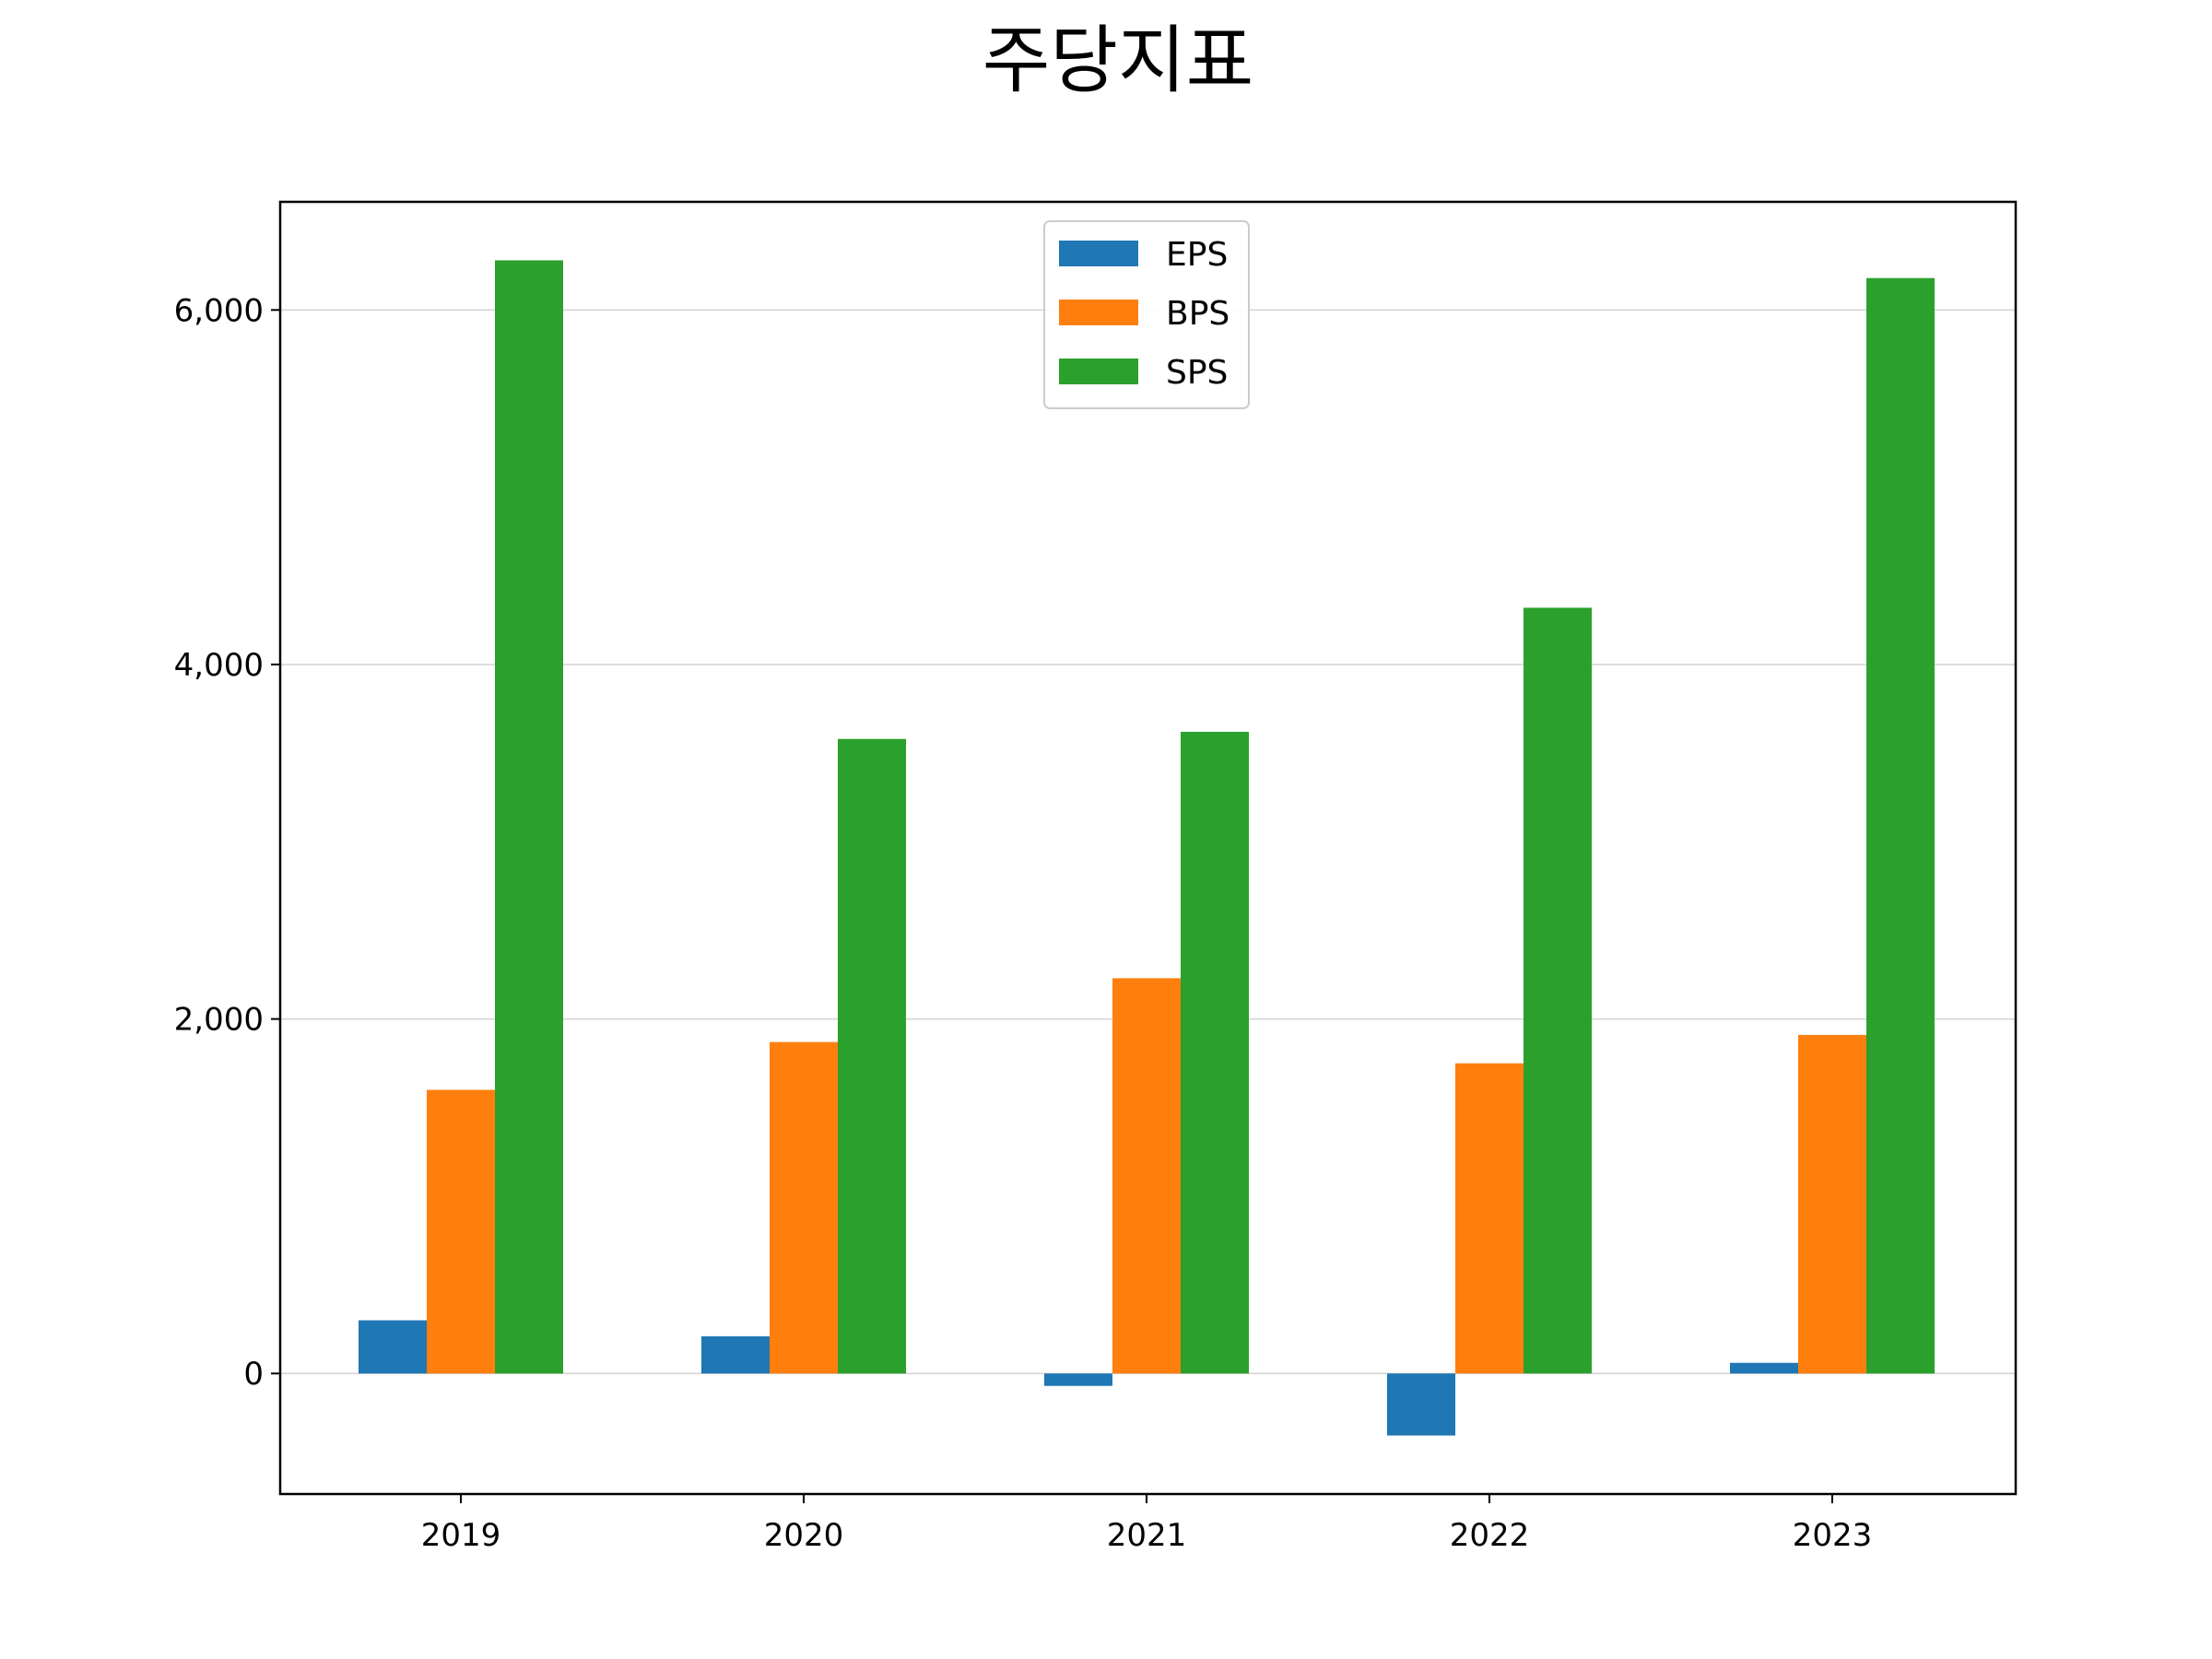 The height and width of the screenshot is (1659, 2212). Describe the element at coordinates (1146, 1176) in the screenshot. I see `bar-bps-2021` at that location.